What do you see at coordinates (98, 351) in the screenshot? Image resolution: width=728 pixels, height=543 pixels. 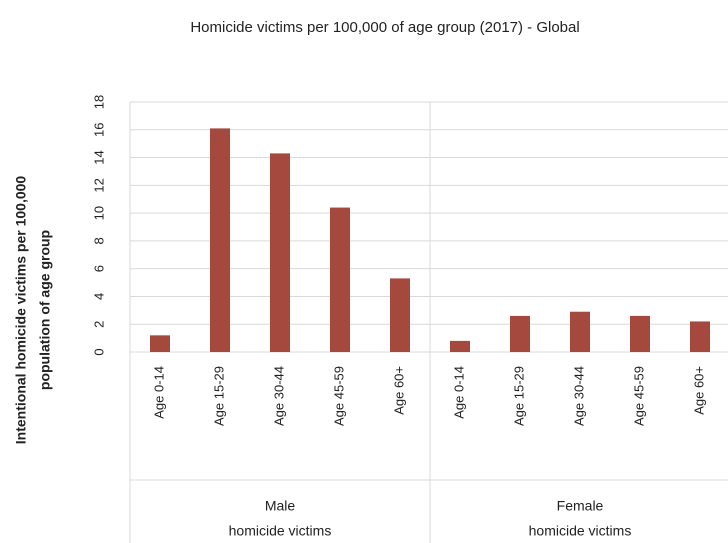 I see `y-tick-label: 0` at bounding box center [98, 351].